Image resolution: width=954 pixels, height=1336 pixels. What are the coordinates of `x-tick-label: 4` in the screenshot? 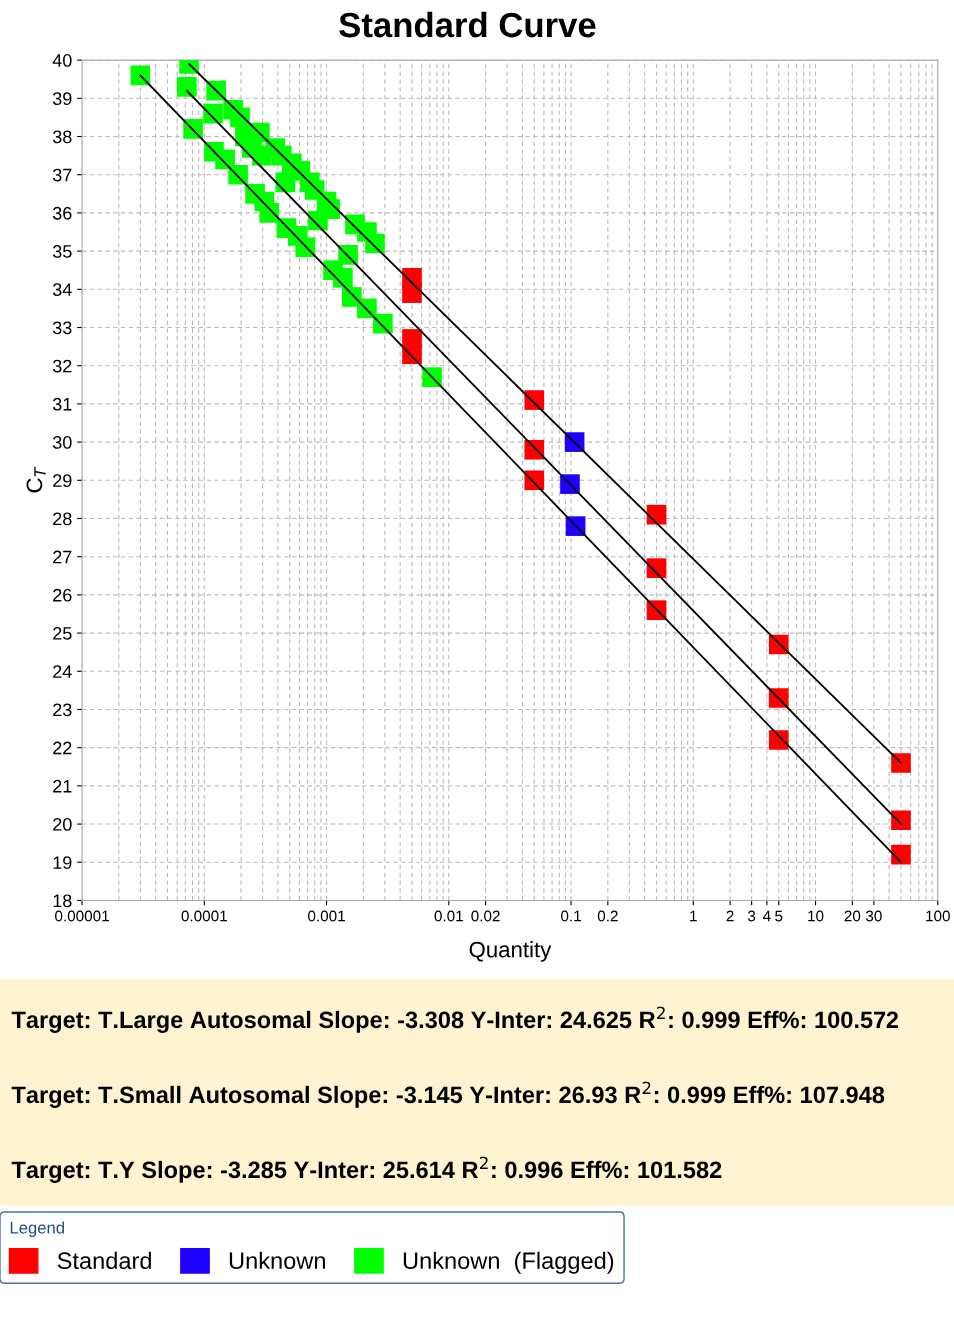 It's located at (766, 916).